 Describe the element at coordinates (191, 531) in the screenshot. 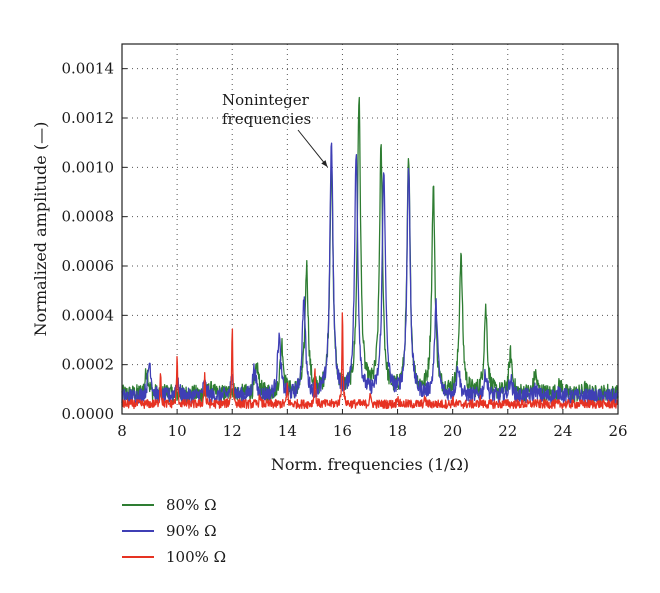

I see `legend-label-90: 90% Ω` at that location.